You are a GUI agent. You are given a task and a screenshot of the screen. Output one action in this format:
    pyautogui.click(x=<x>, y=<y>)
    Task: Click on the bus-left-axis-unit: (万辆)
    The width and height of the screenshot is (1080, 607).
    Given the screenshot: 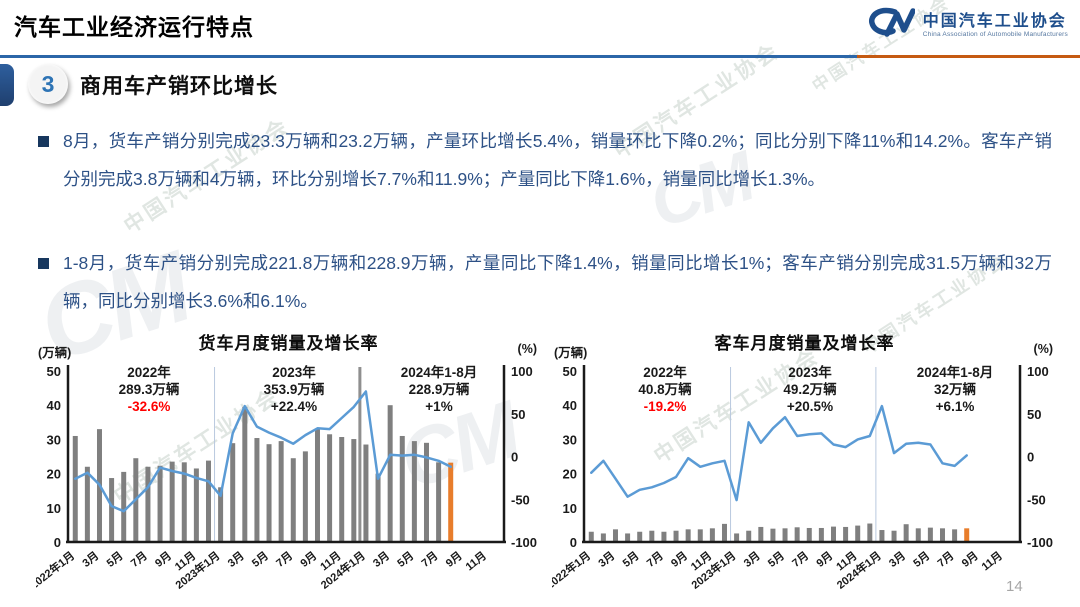 What is the action you would take?
    pyautogui.click(x=571, y=353)
    